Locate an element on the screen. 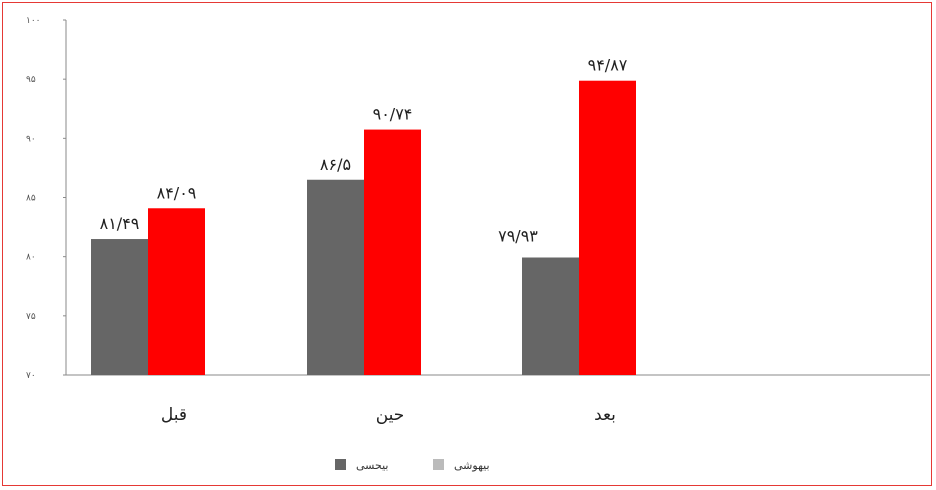 This screenshot has height=490, width=936. category-label: بعد is located at coordinates (605, 415).